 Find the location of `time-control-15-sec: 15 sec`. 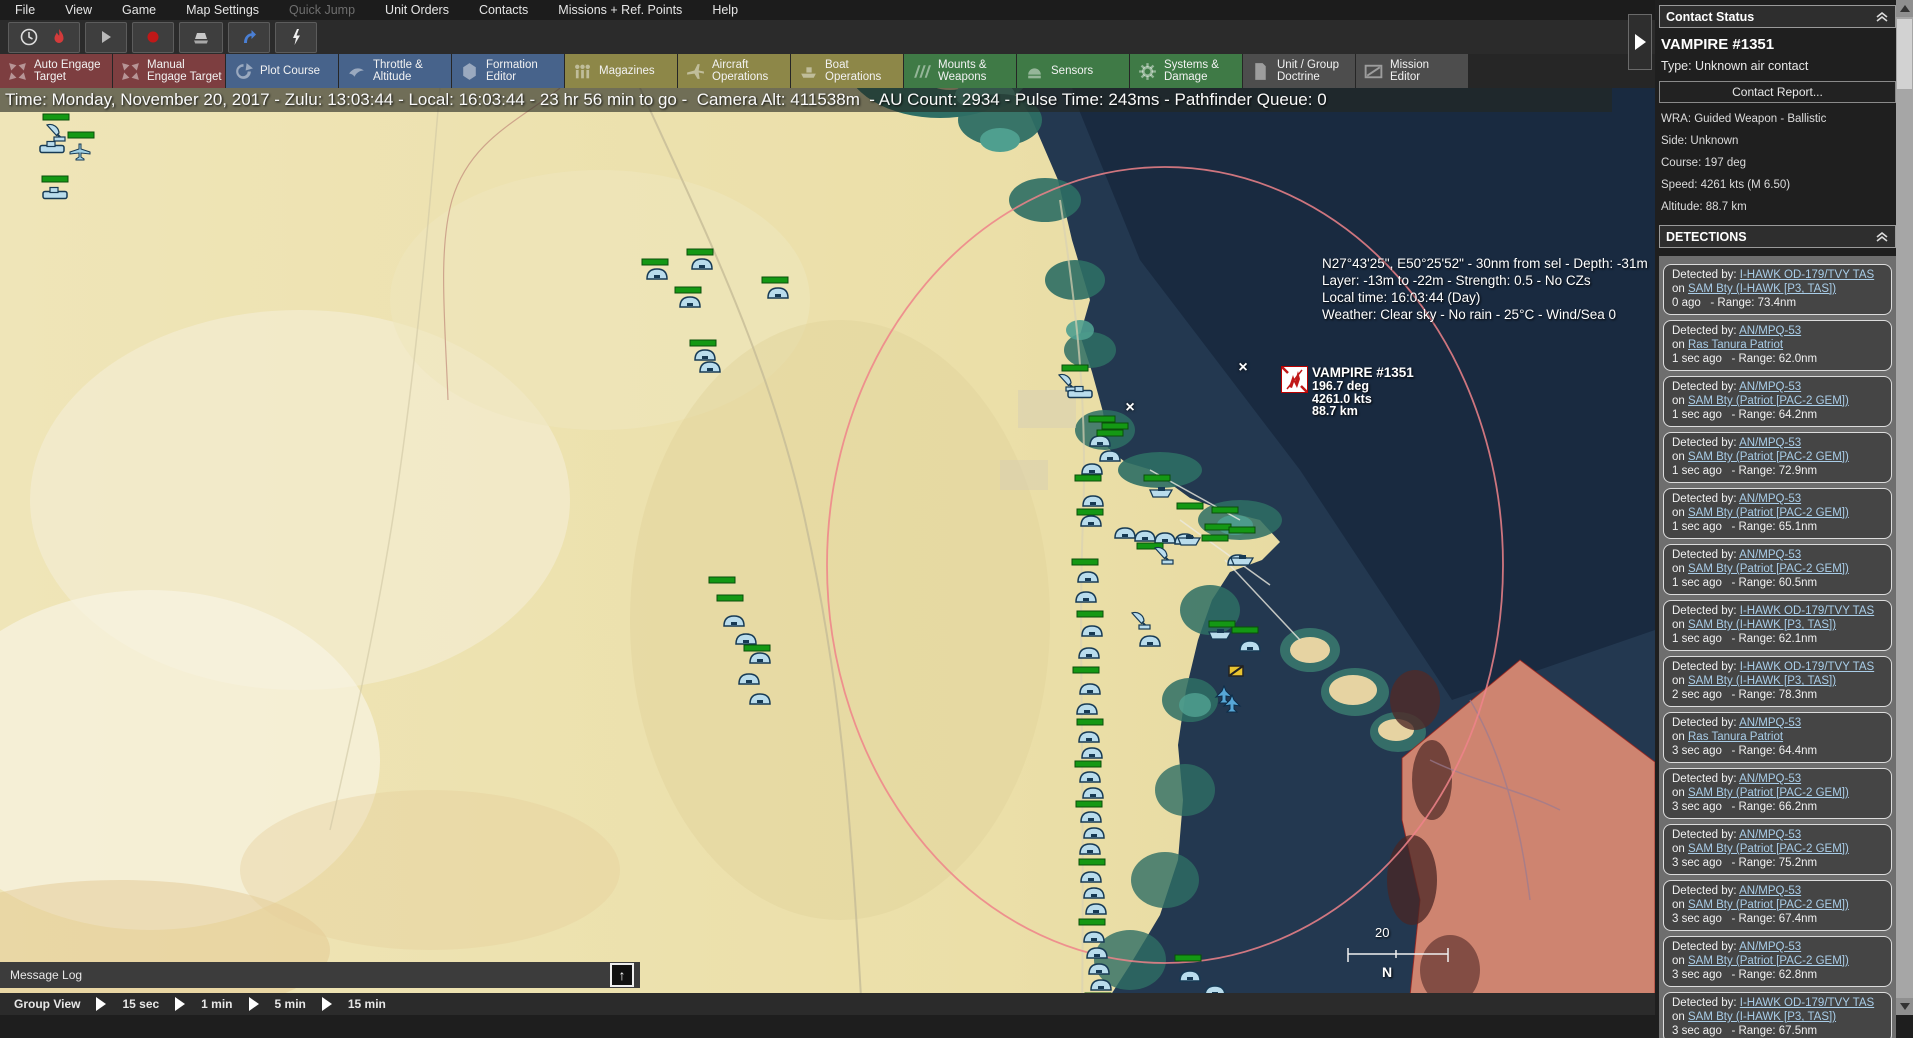

time-control-15-sec: 15 sec is located at coordinates (141, 1004).